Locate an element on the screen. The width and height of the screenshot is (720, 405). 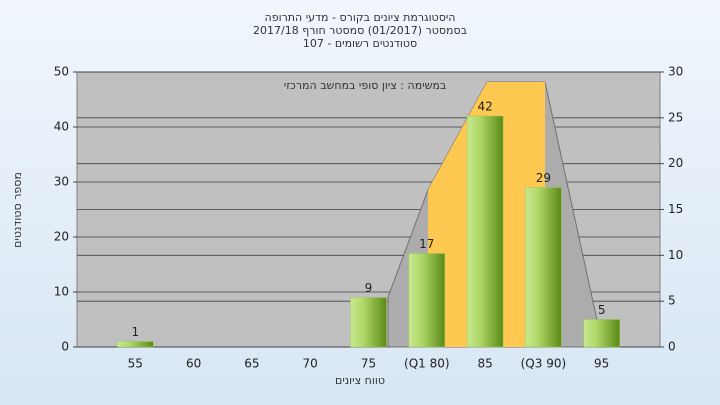
bar-value-label: 9 is located at coordinates (369, 288).